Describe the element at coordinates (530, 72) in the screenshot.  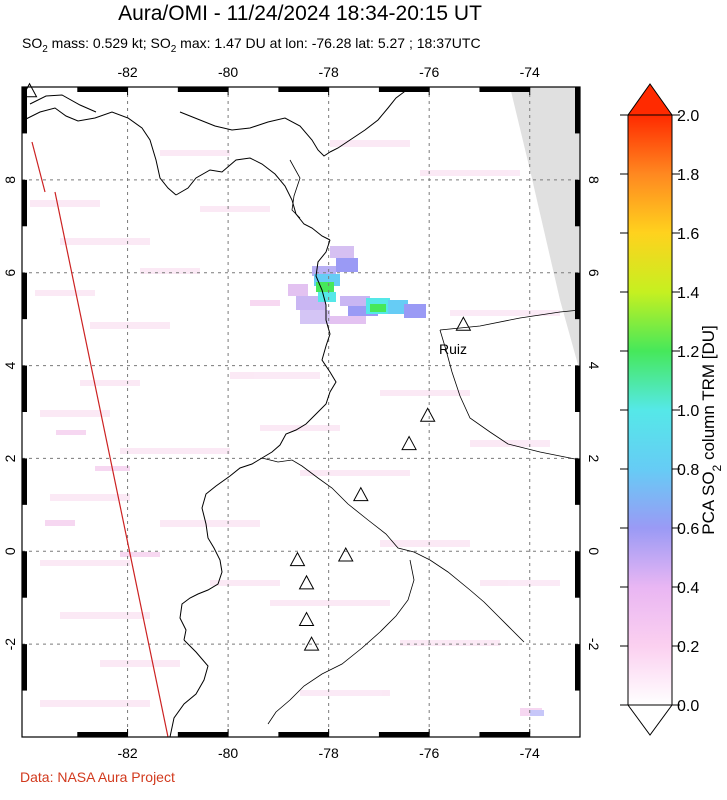
I see `lon-label-top-4: -74` at that location.